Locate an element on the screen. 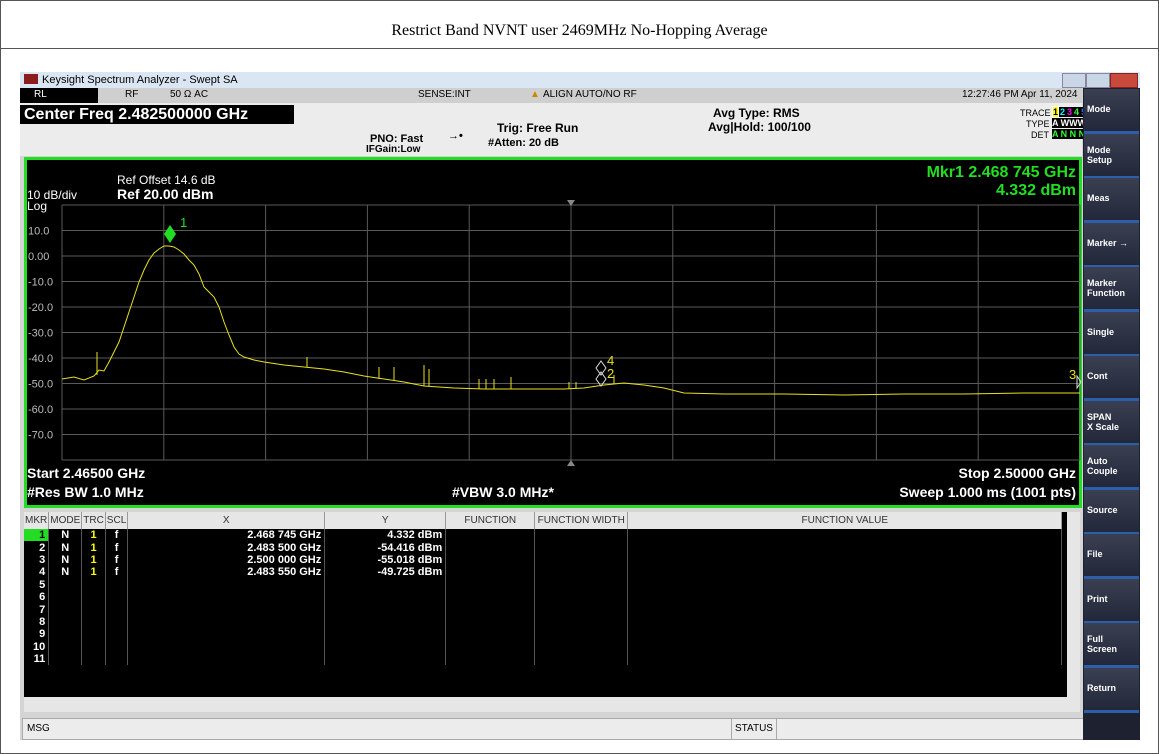 This screenshot has height=754, width=1159. softkey-label: SPAN X Scale is located at coordinates (1103, 422).